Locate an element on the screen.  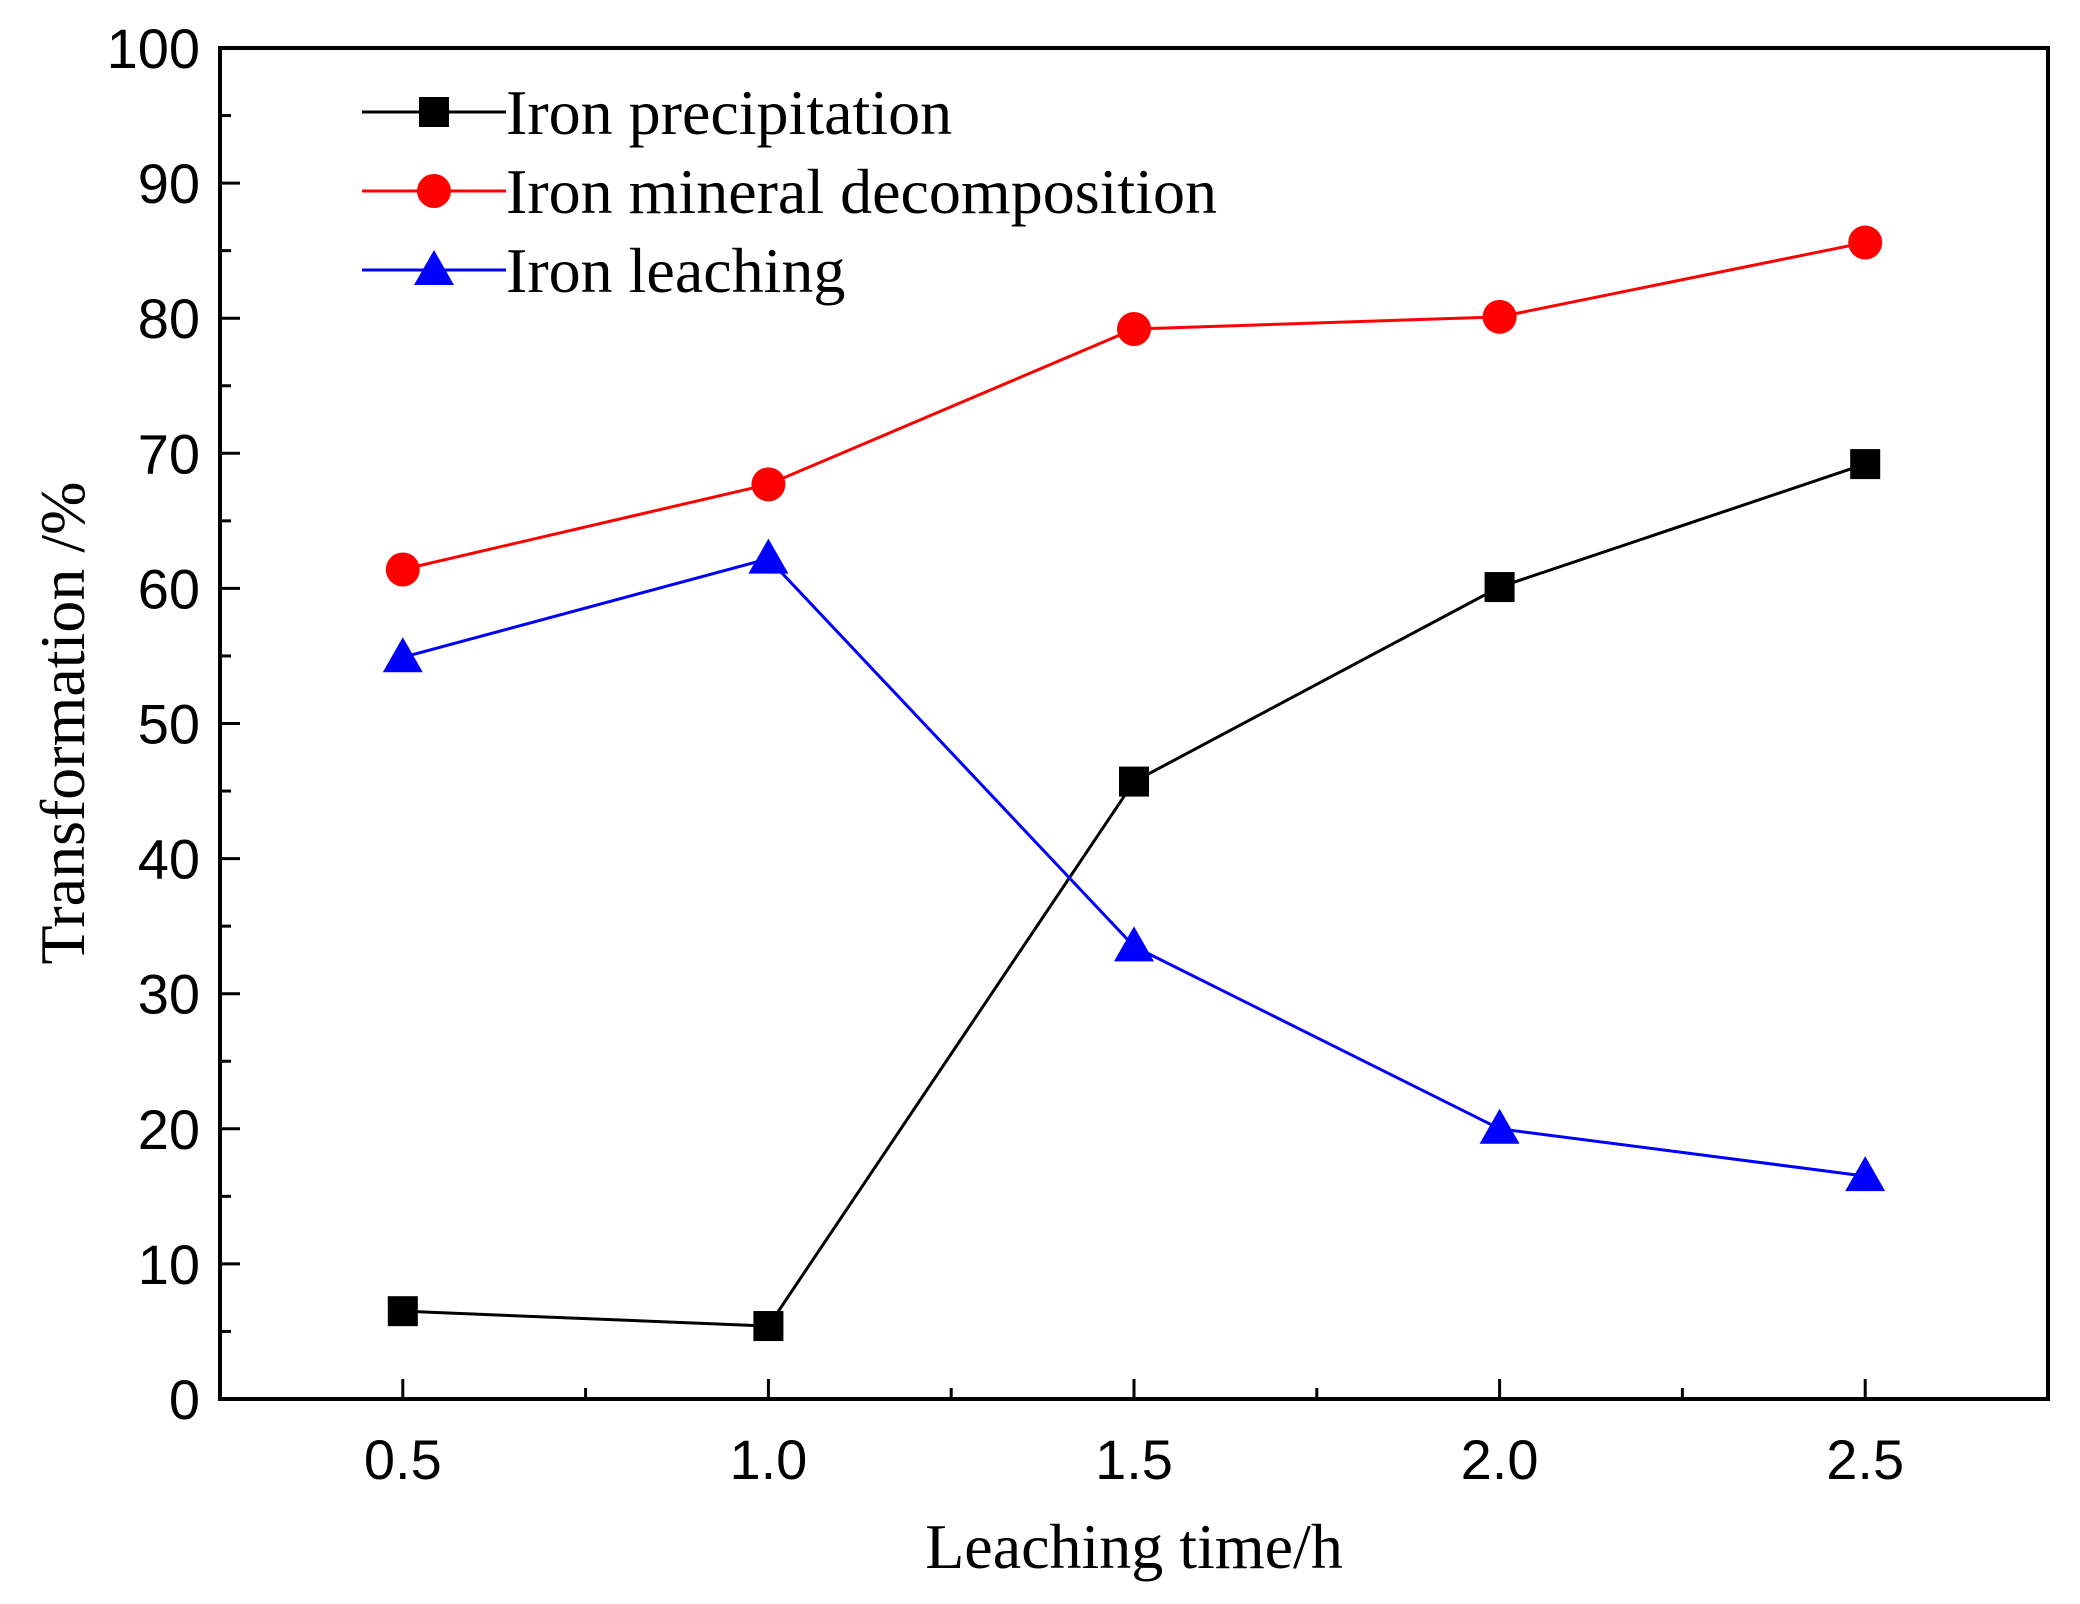
legend-item: Iron mineral decomposition is located at coordinates (789, 191).